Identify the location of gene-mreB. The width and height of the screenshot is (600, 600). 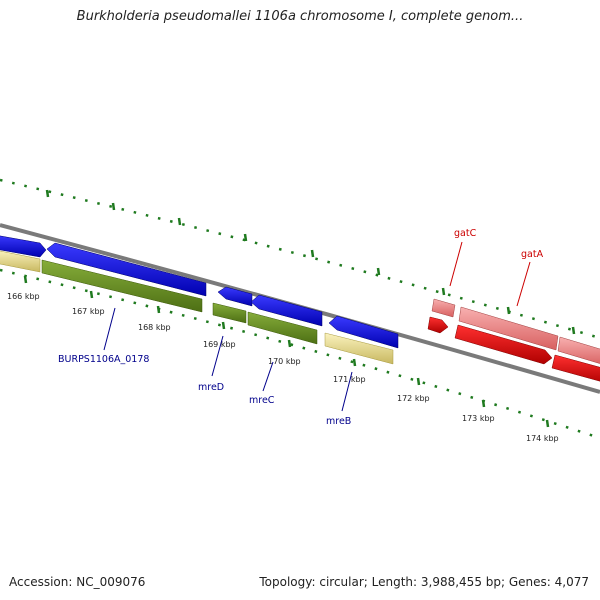
(363, 332).